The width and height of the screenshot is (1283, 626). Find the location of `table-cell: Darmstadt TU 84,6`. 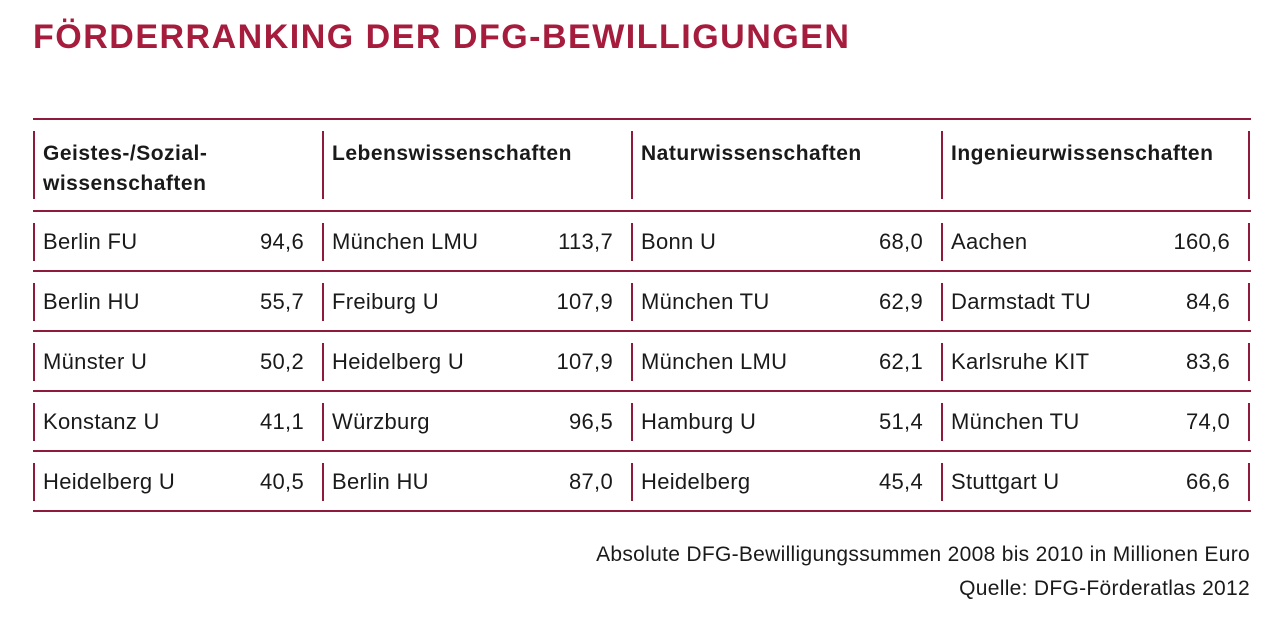

table-cell: Darmstadt TU 84,6 is located at coordinates (1095, 302).